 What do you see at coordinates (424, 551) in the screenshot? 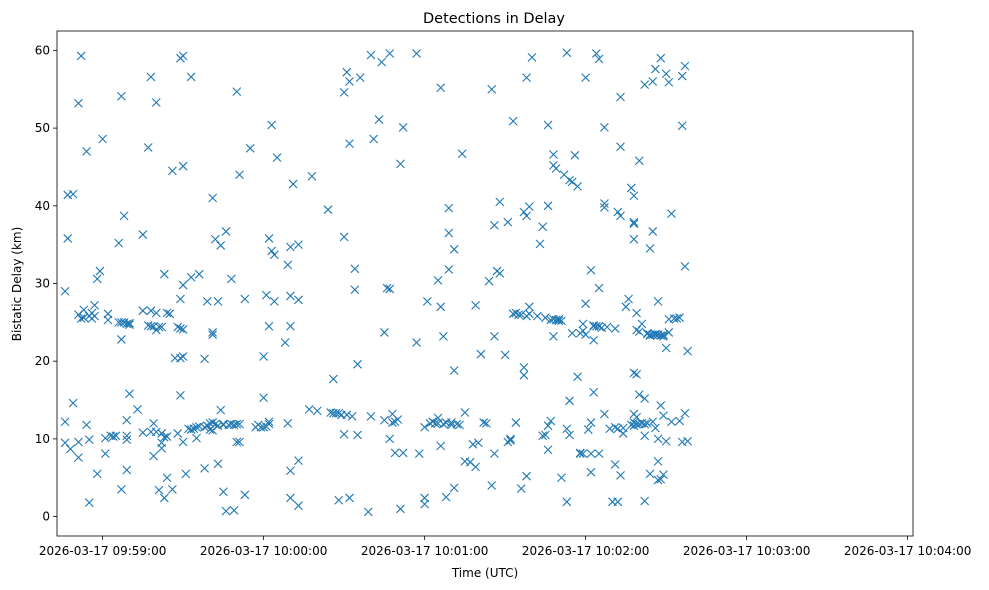
I see `x-tick-label: 2026-03-17 10:01:00` at bounding box center [424, 551].